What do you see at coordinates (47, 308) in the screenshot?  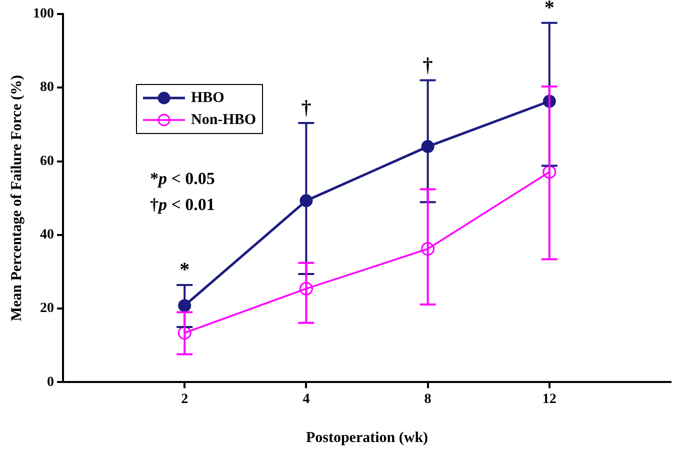 I see `y-tick-label: 20` at bounding box center [47, 308].